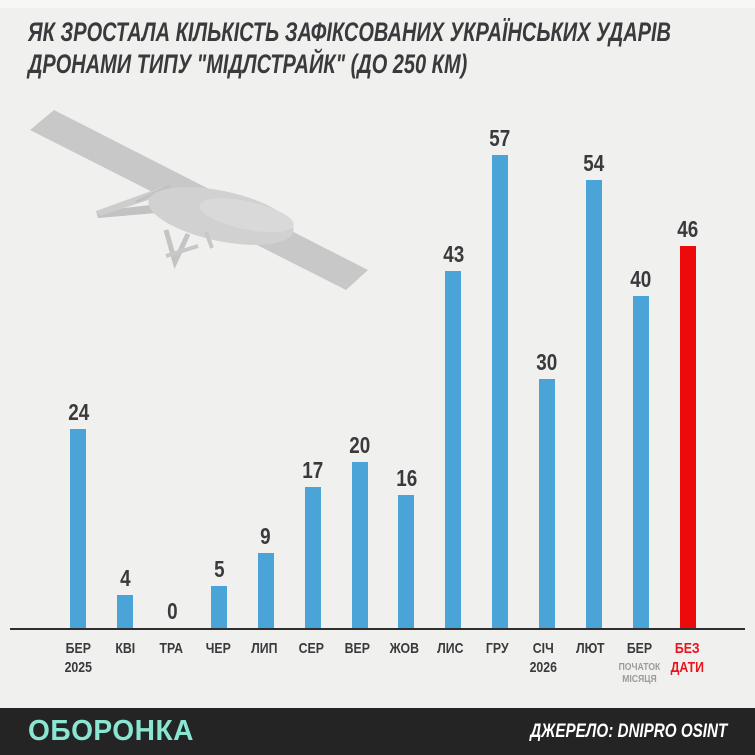 The height and width of the screenshot is (755, 755). Describe the element at coordinates (497, 648) in the screenshot. I see `axis-label-month: ГРУ` at that location.